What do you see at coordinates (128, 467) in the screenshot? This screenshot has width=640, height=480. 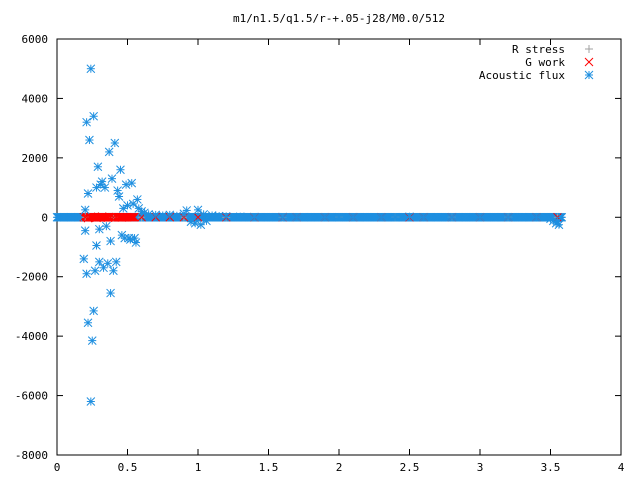 I see `x-tick-label: 0.5` at bounding box center [128, 467].